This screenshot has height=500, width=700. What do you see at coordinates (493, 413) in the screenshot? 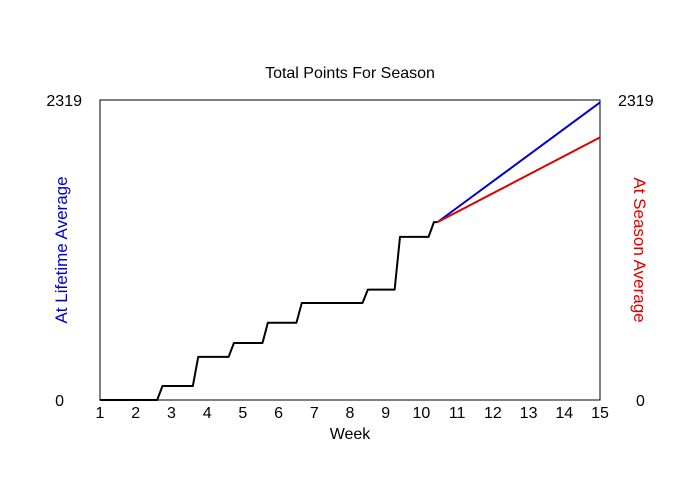
I see `x-tick-label: 12` at bounding box center [493, 413].